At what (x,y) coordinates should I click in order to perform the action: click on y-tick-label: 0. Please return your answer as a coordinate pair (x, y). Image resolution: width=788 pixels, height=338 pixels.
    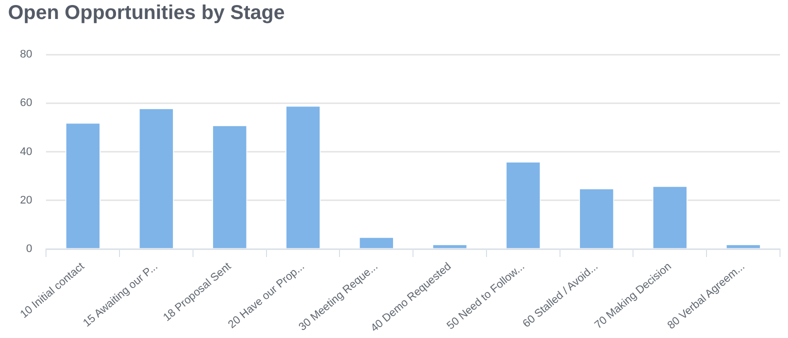
    Looking at the image, I should click on (29, 249).